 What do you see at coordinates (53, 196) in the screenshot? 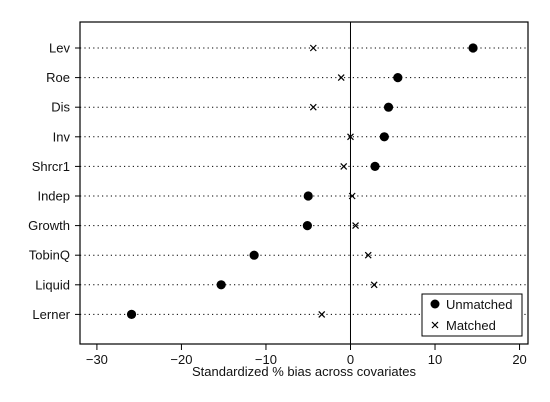
I see `covariate-label-indep: Indep` at bounding box center [53, 196].